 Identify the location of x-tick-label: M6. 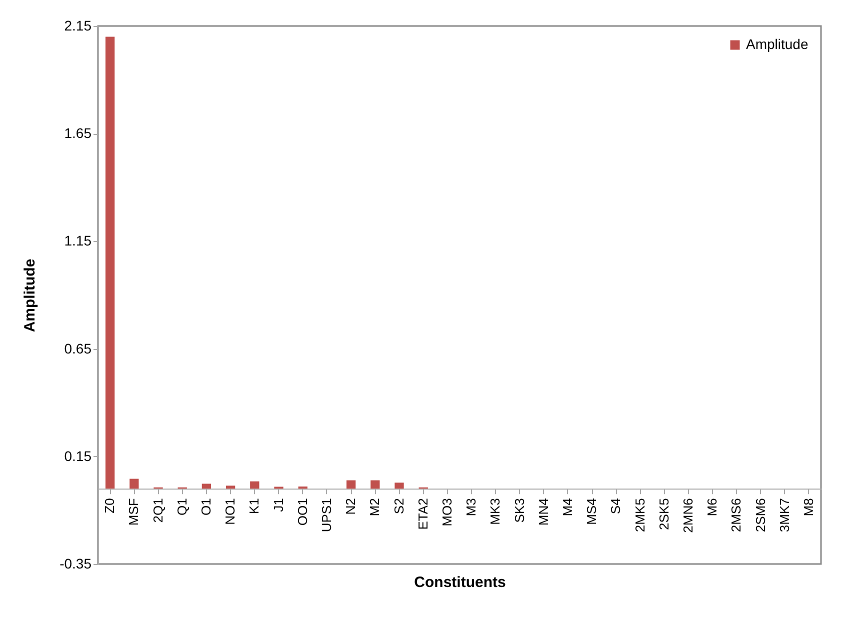
(712, 507).